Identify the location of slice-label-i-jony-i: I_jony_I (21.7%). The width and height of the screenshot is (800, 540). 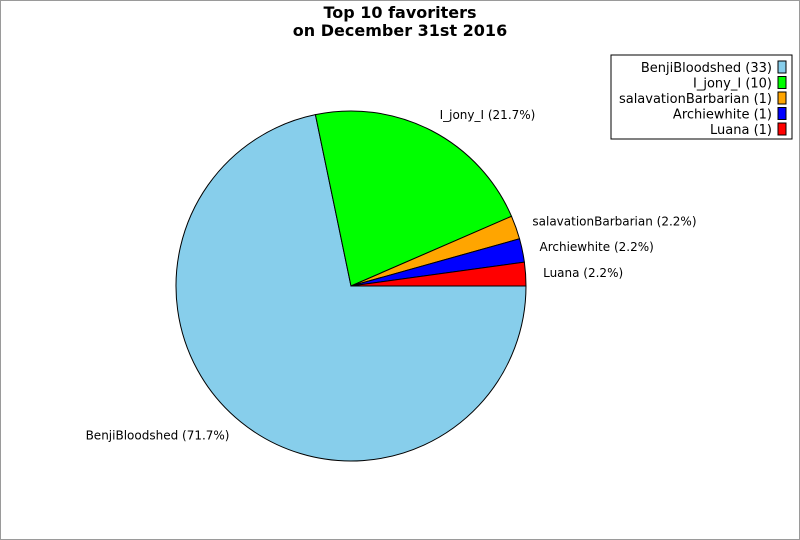
(488, 115).